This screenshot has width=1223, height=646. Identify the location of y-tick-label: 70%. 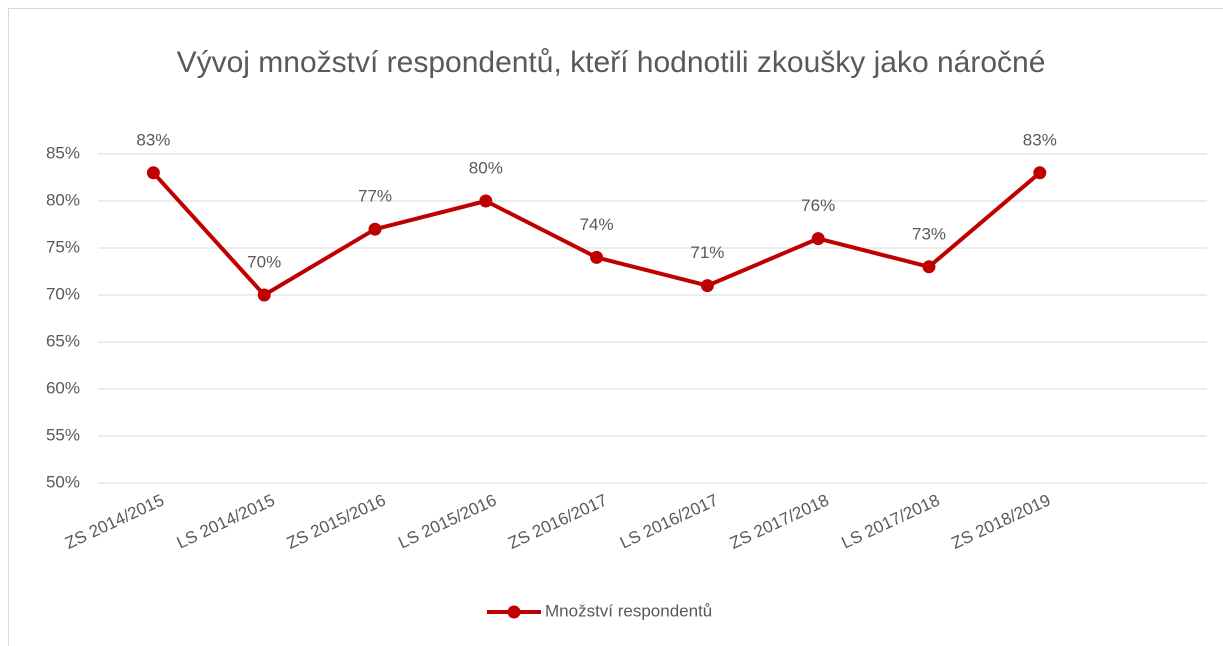
(63, 293).